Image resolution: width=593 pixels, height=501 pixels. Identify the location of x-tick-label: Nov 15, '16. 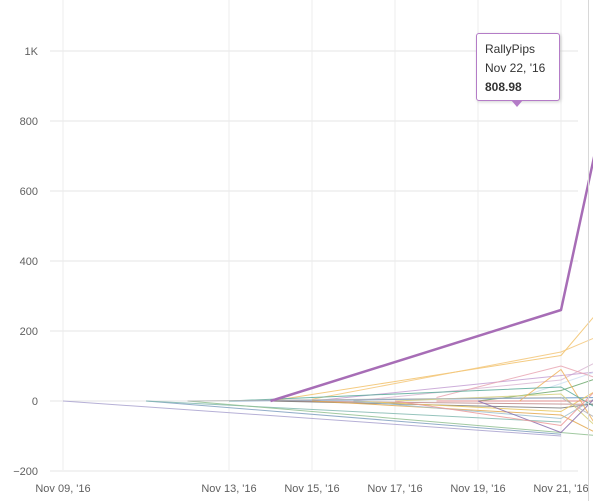
(311, 489).